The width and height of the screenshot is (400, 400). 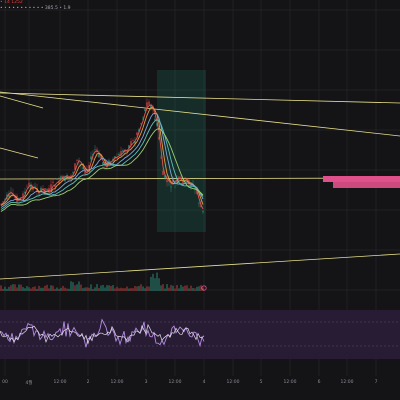 What do you see at coordinates (361, 179) in the screenshot?
I see `pink-zone-upper` at bounding box center [361, 179].